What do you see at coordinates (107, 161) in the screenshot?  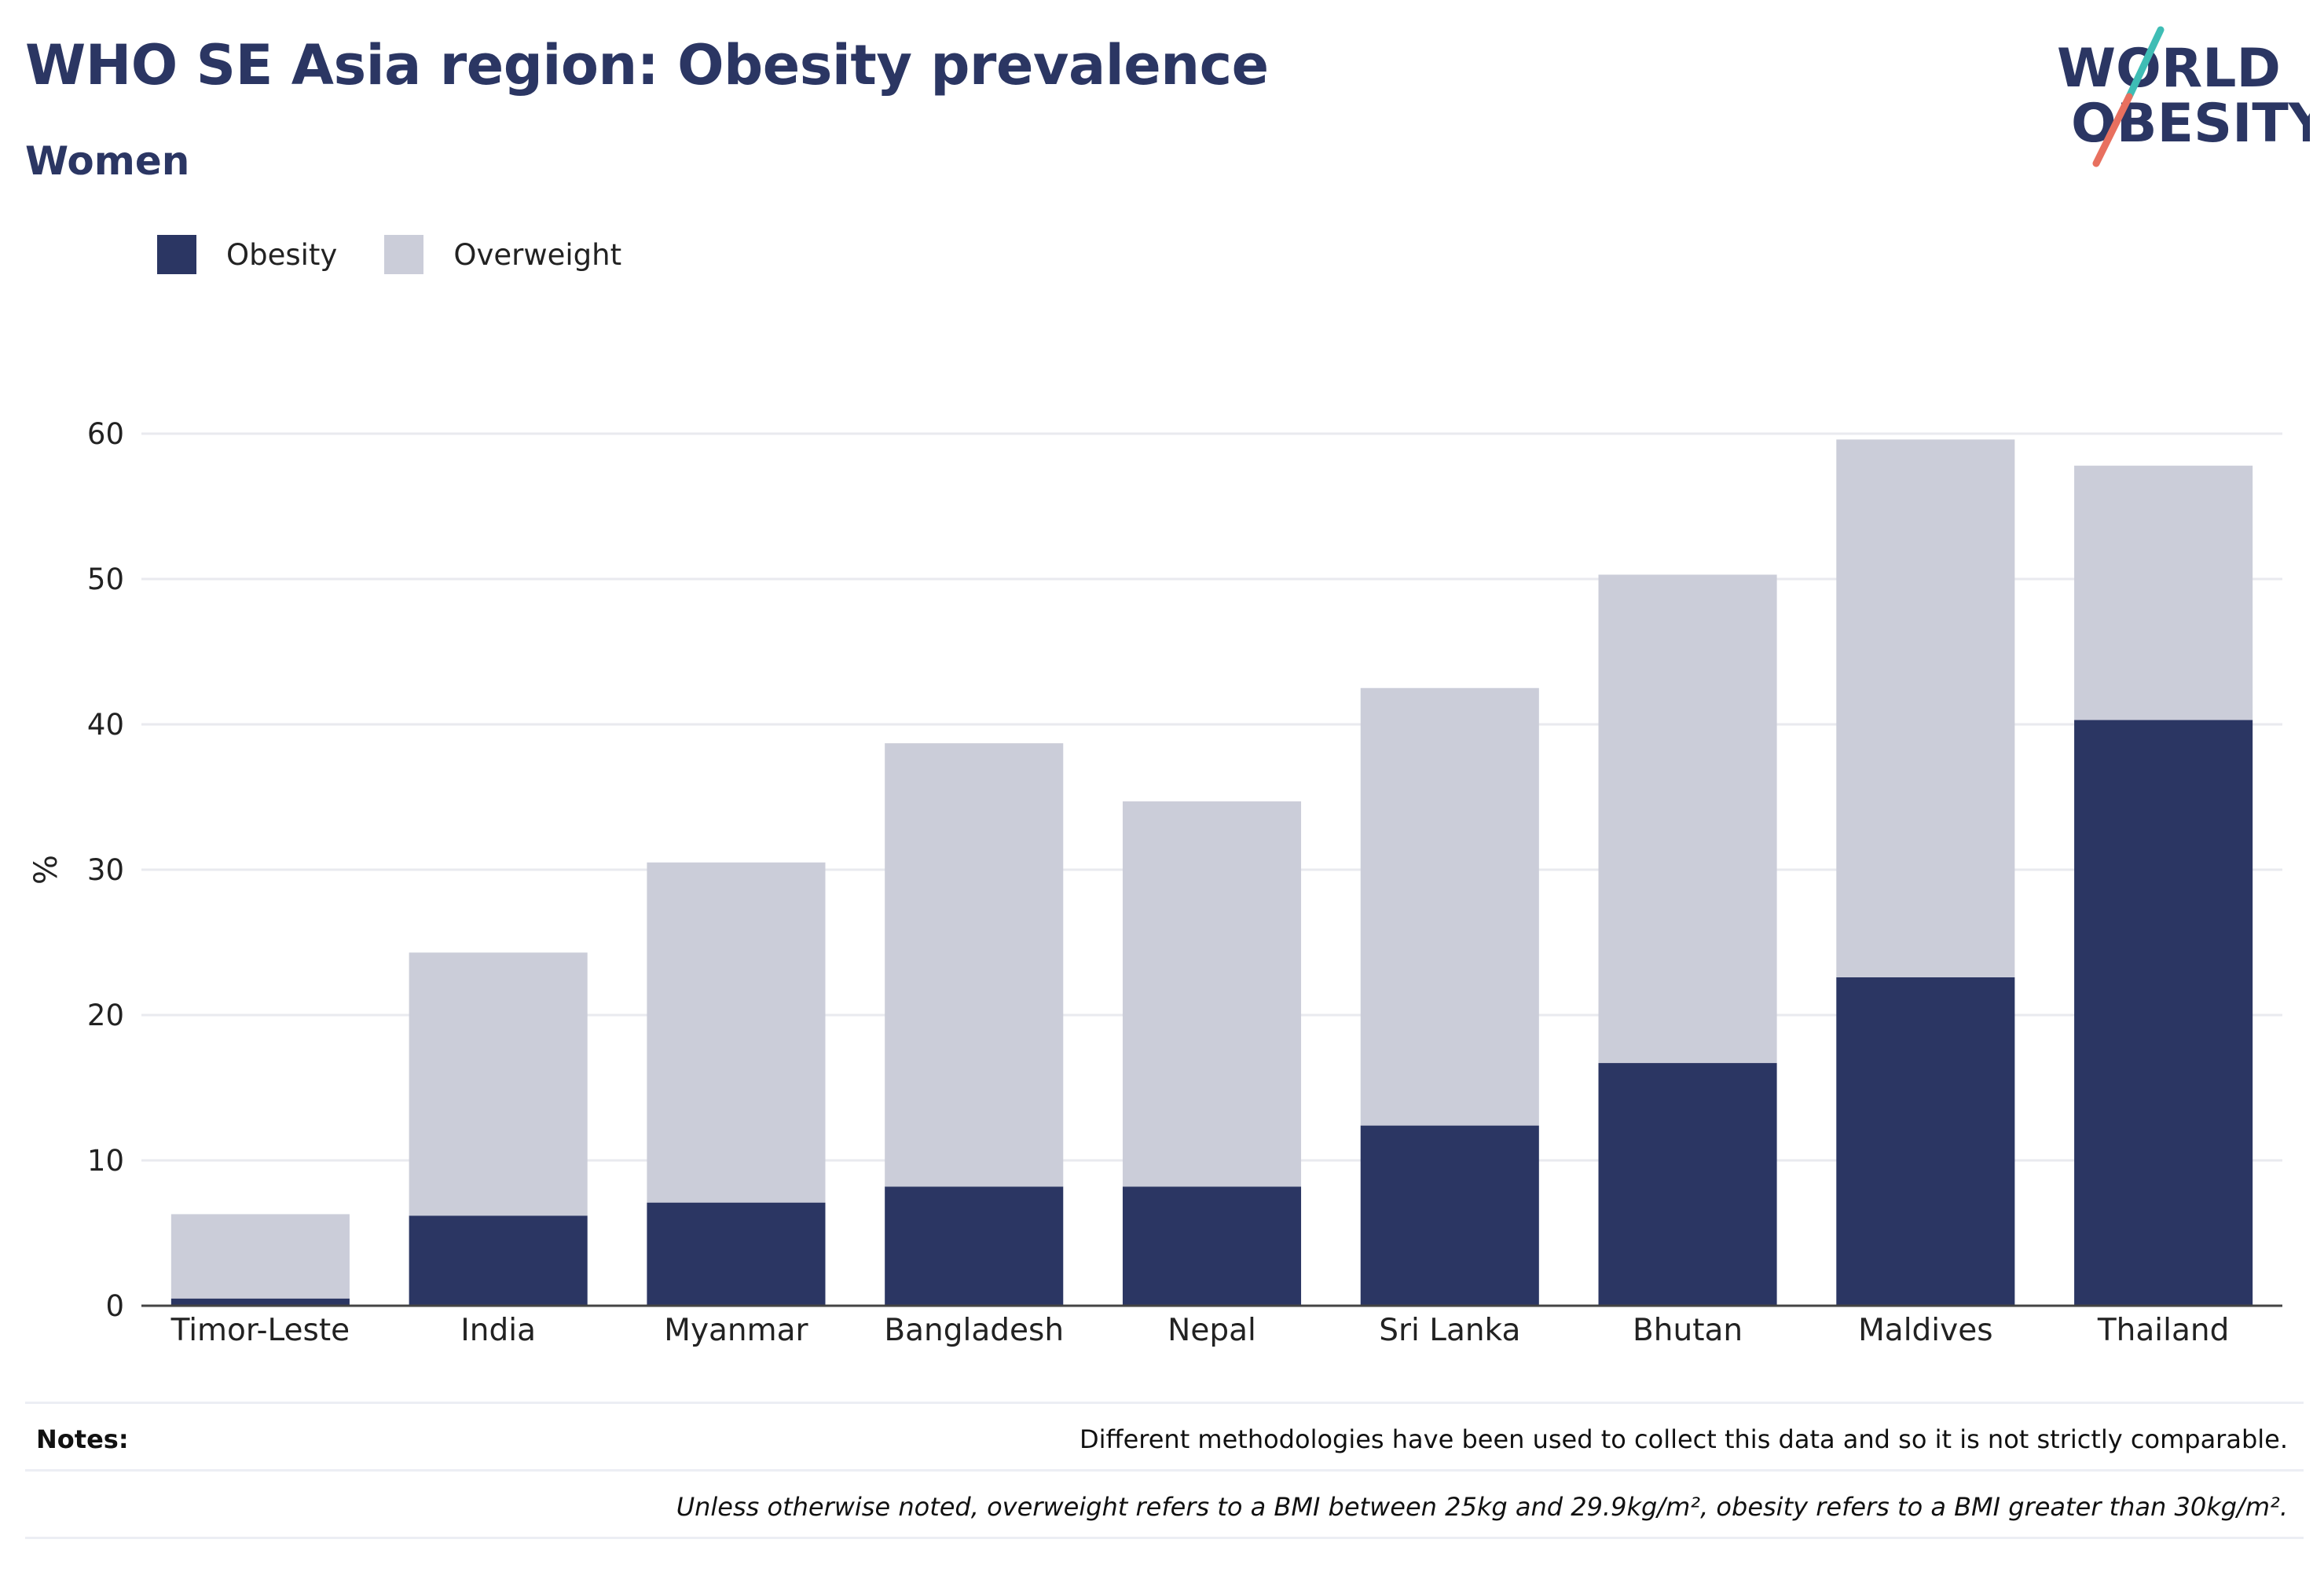 I see `chart-subtitle: Women` at bounding box center [107, 161].